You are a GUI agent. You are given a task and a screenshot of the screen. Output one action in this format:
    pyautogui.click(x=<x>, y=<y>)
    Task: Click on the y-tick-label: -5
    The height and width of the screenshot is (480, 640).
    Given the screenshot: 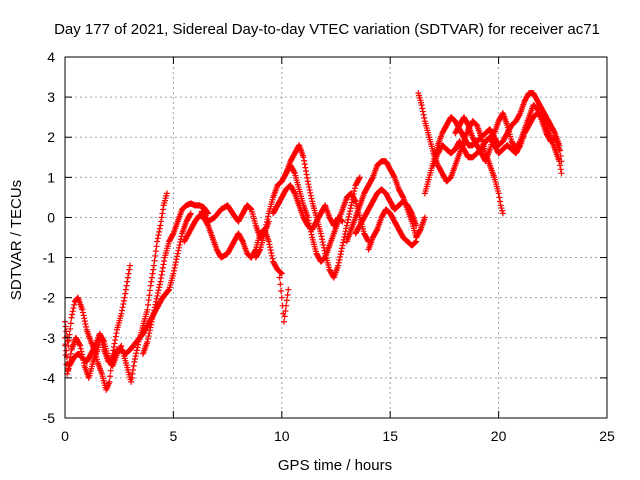 What is the action you would take?
    pyautogui.click(x=49, y=418)
    